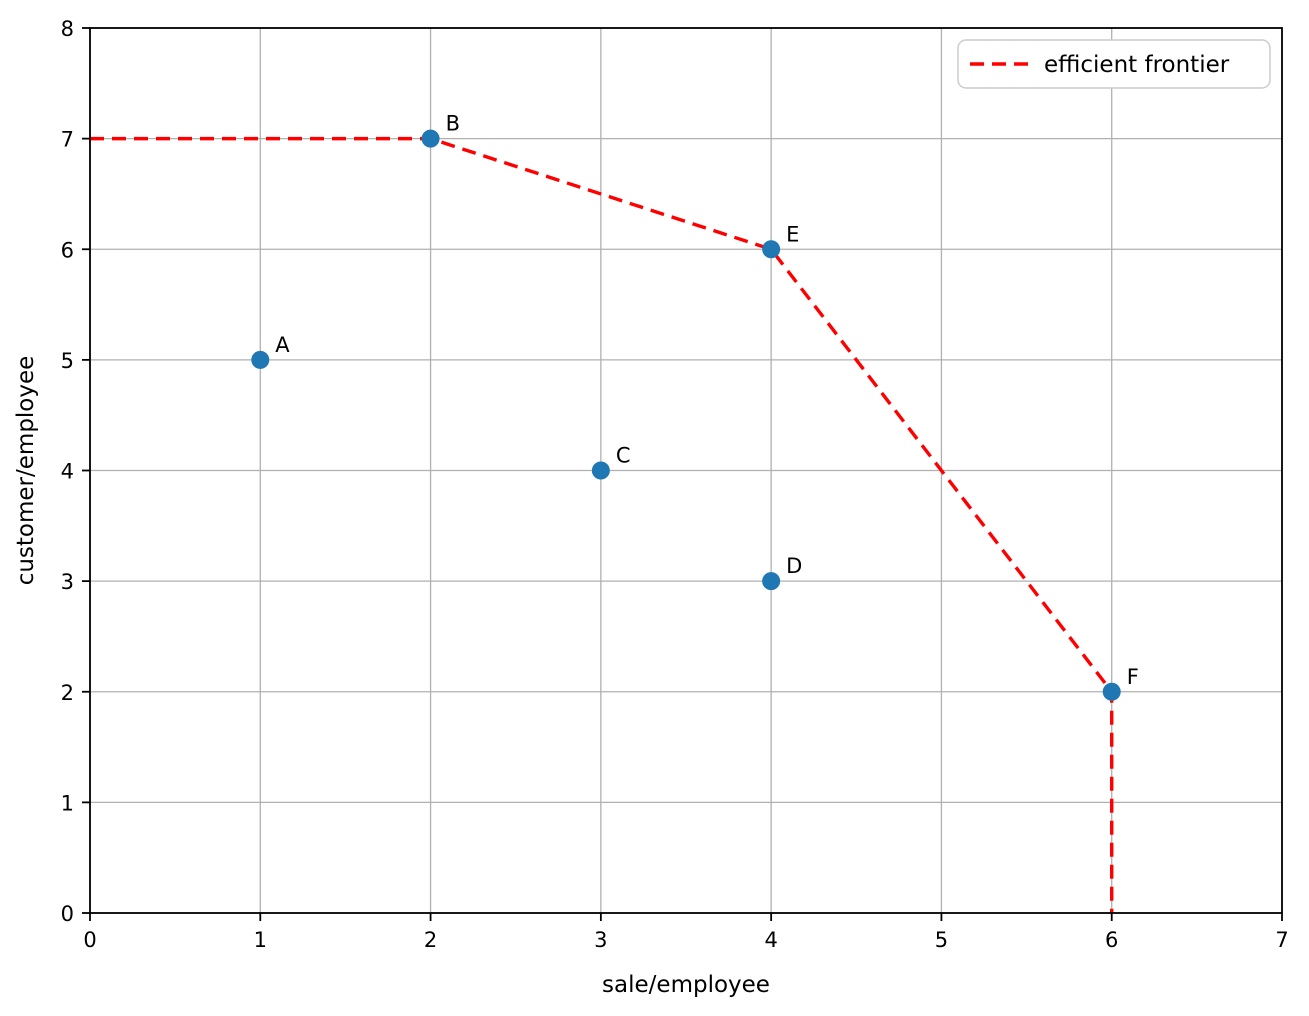  What do you see at coordinates (260, 940) in the screenshot?
I see `x-tick-label: 1` at bounding box center [260, 940].